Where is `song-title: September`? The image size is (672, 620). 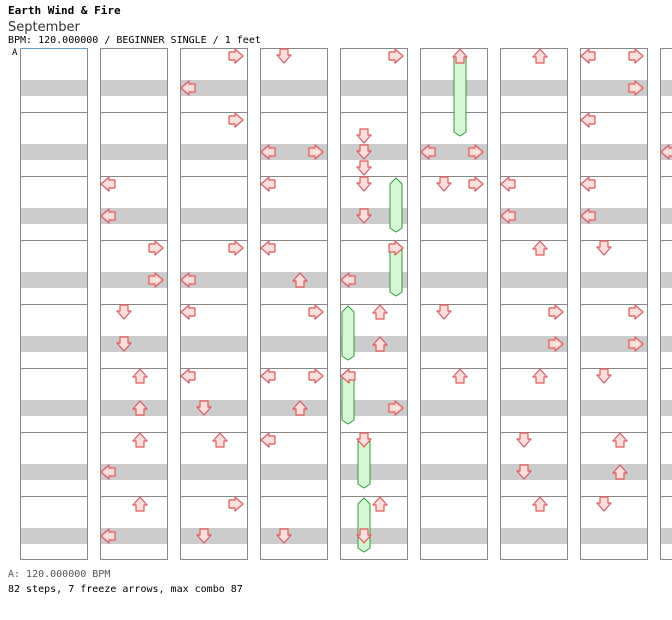 song-title: September is located at coordinates (44, 27).